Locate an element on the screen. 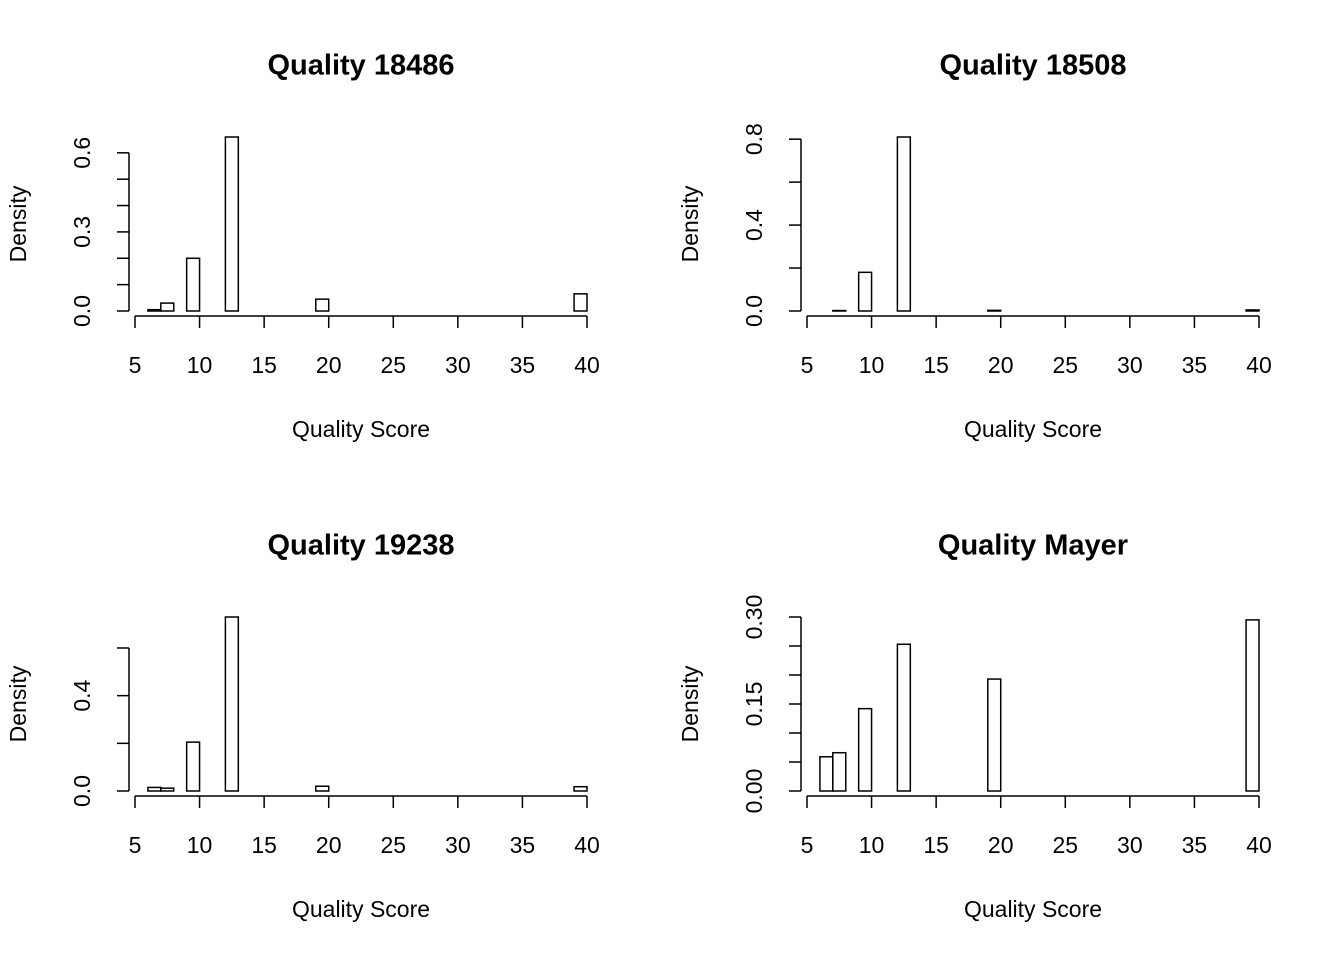 This screenshot has width=1344, height=960. chart-title: Quality 18486 is located at coordinates (361, 66).